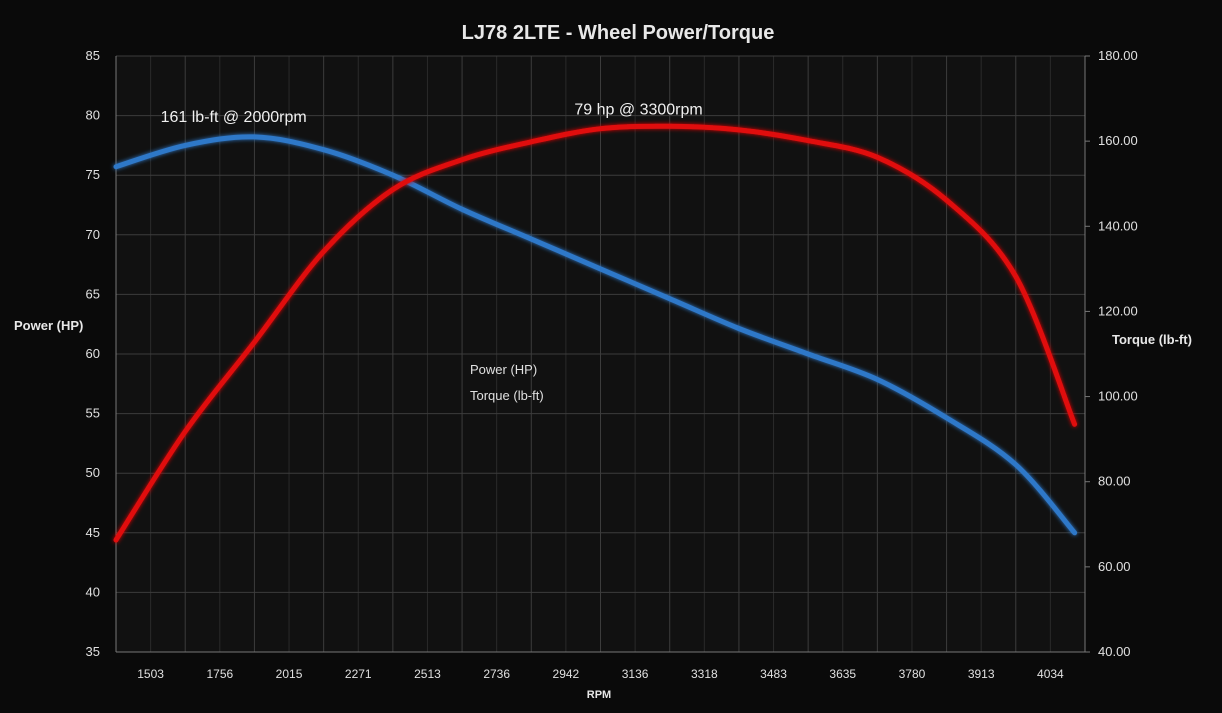 The height and width of the screenshot is (713, 1222). I want to click on x-tick-label: 3635, so click(842, 674).